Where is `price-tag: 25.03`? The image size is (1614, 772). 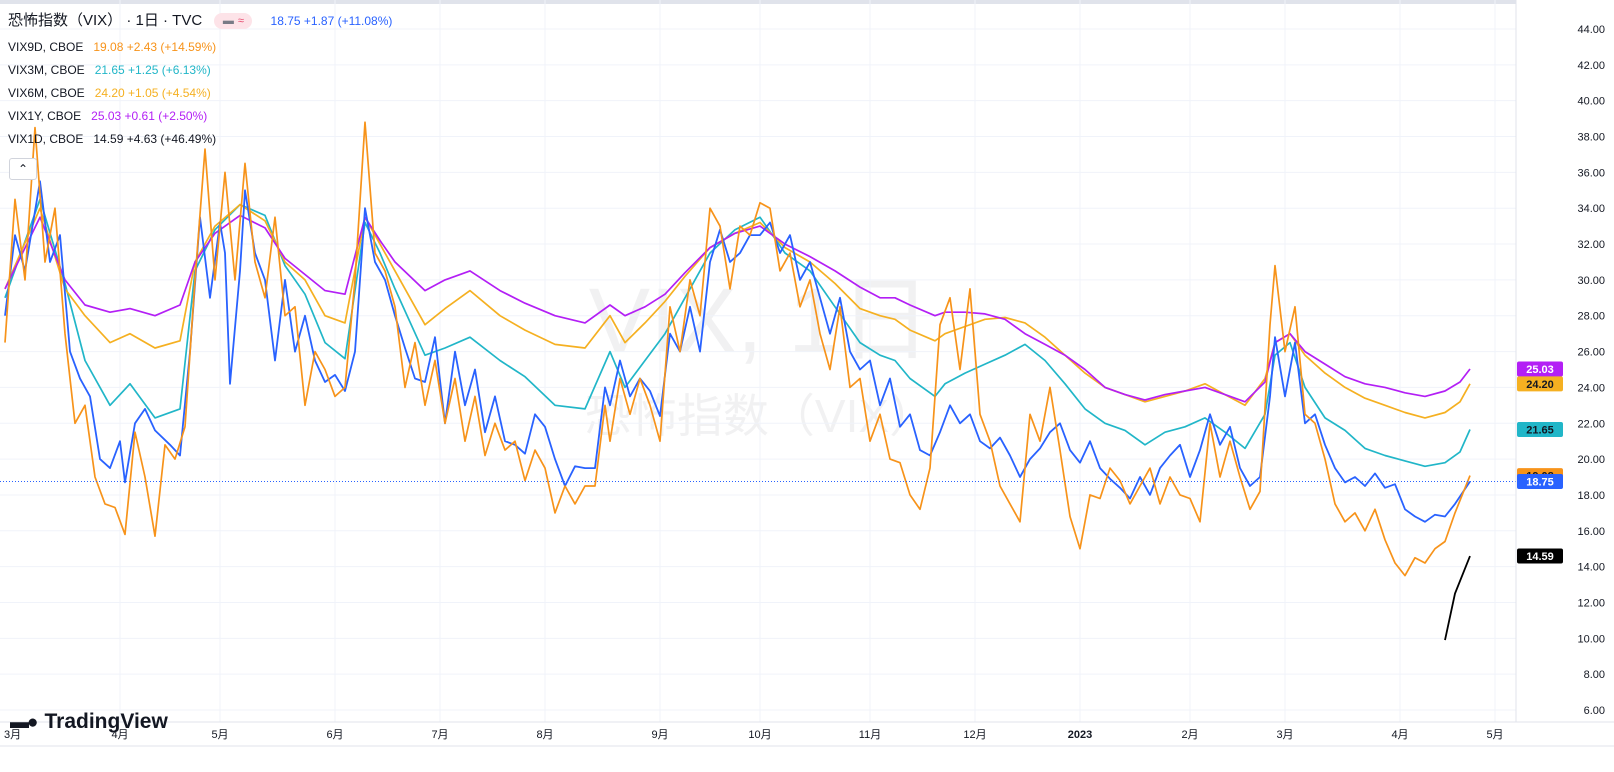 price-tag: 25.03 is located at coordinates (1540, 369).